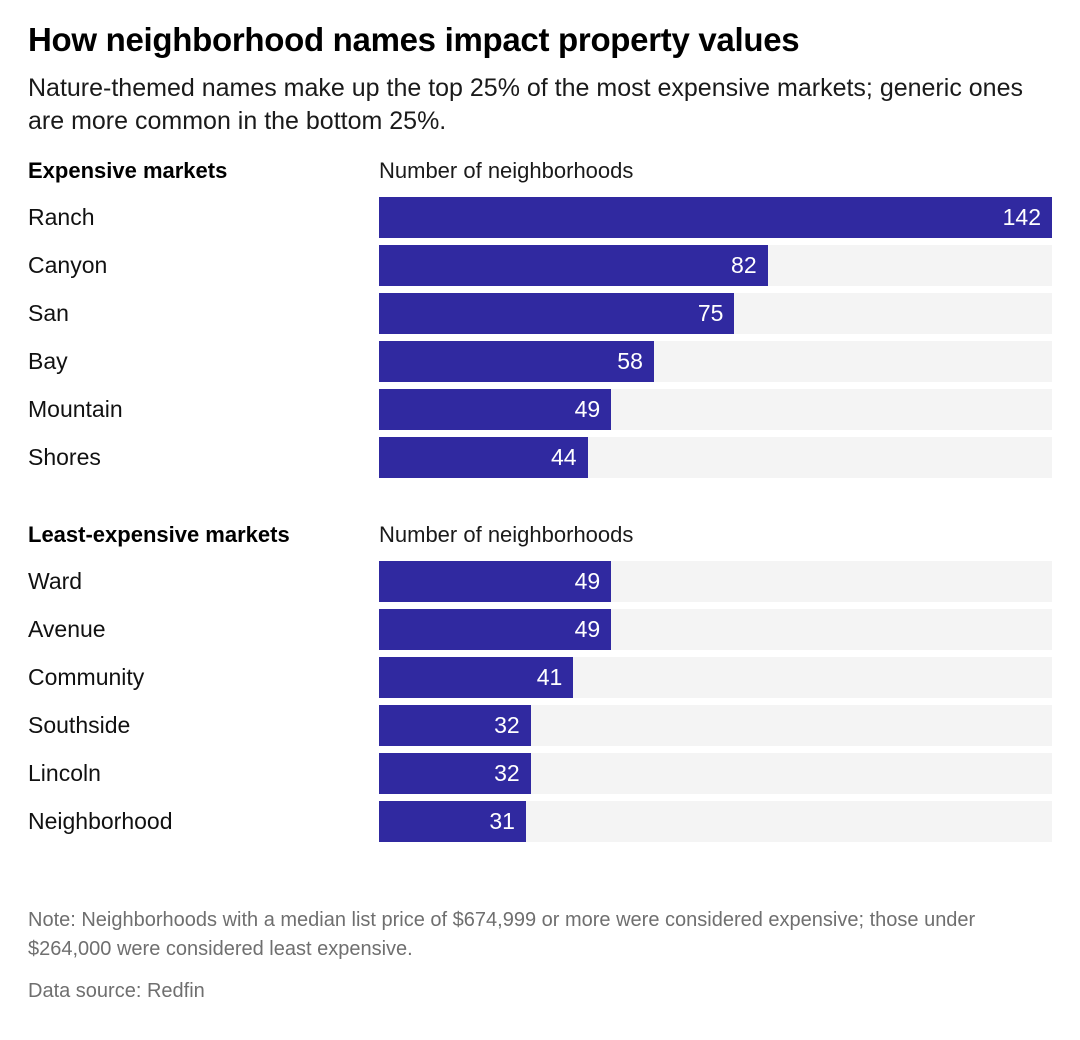 The height and width of the screenshot is (1040, 1080). I want to click on bar-label: Bay, so click(48, 361).